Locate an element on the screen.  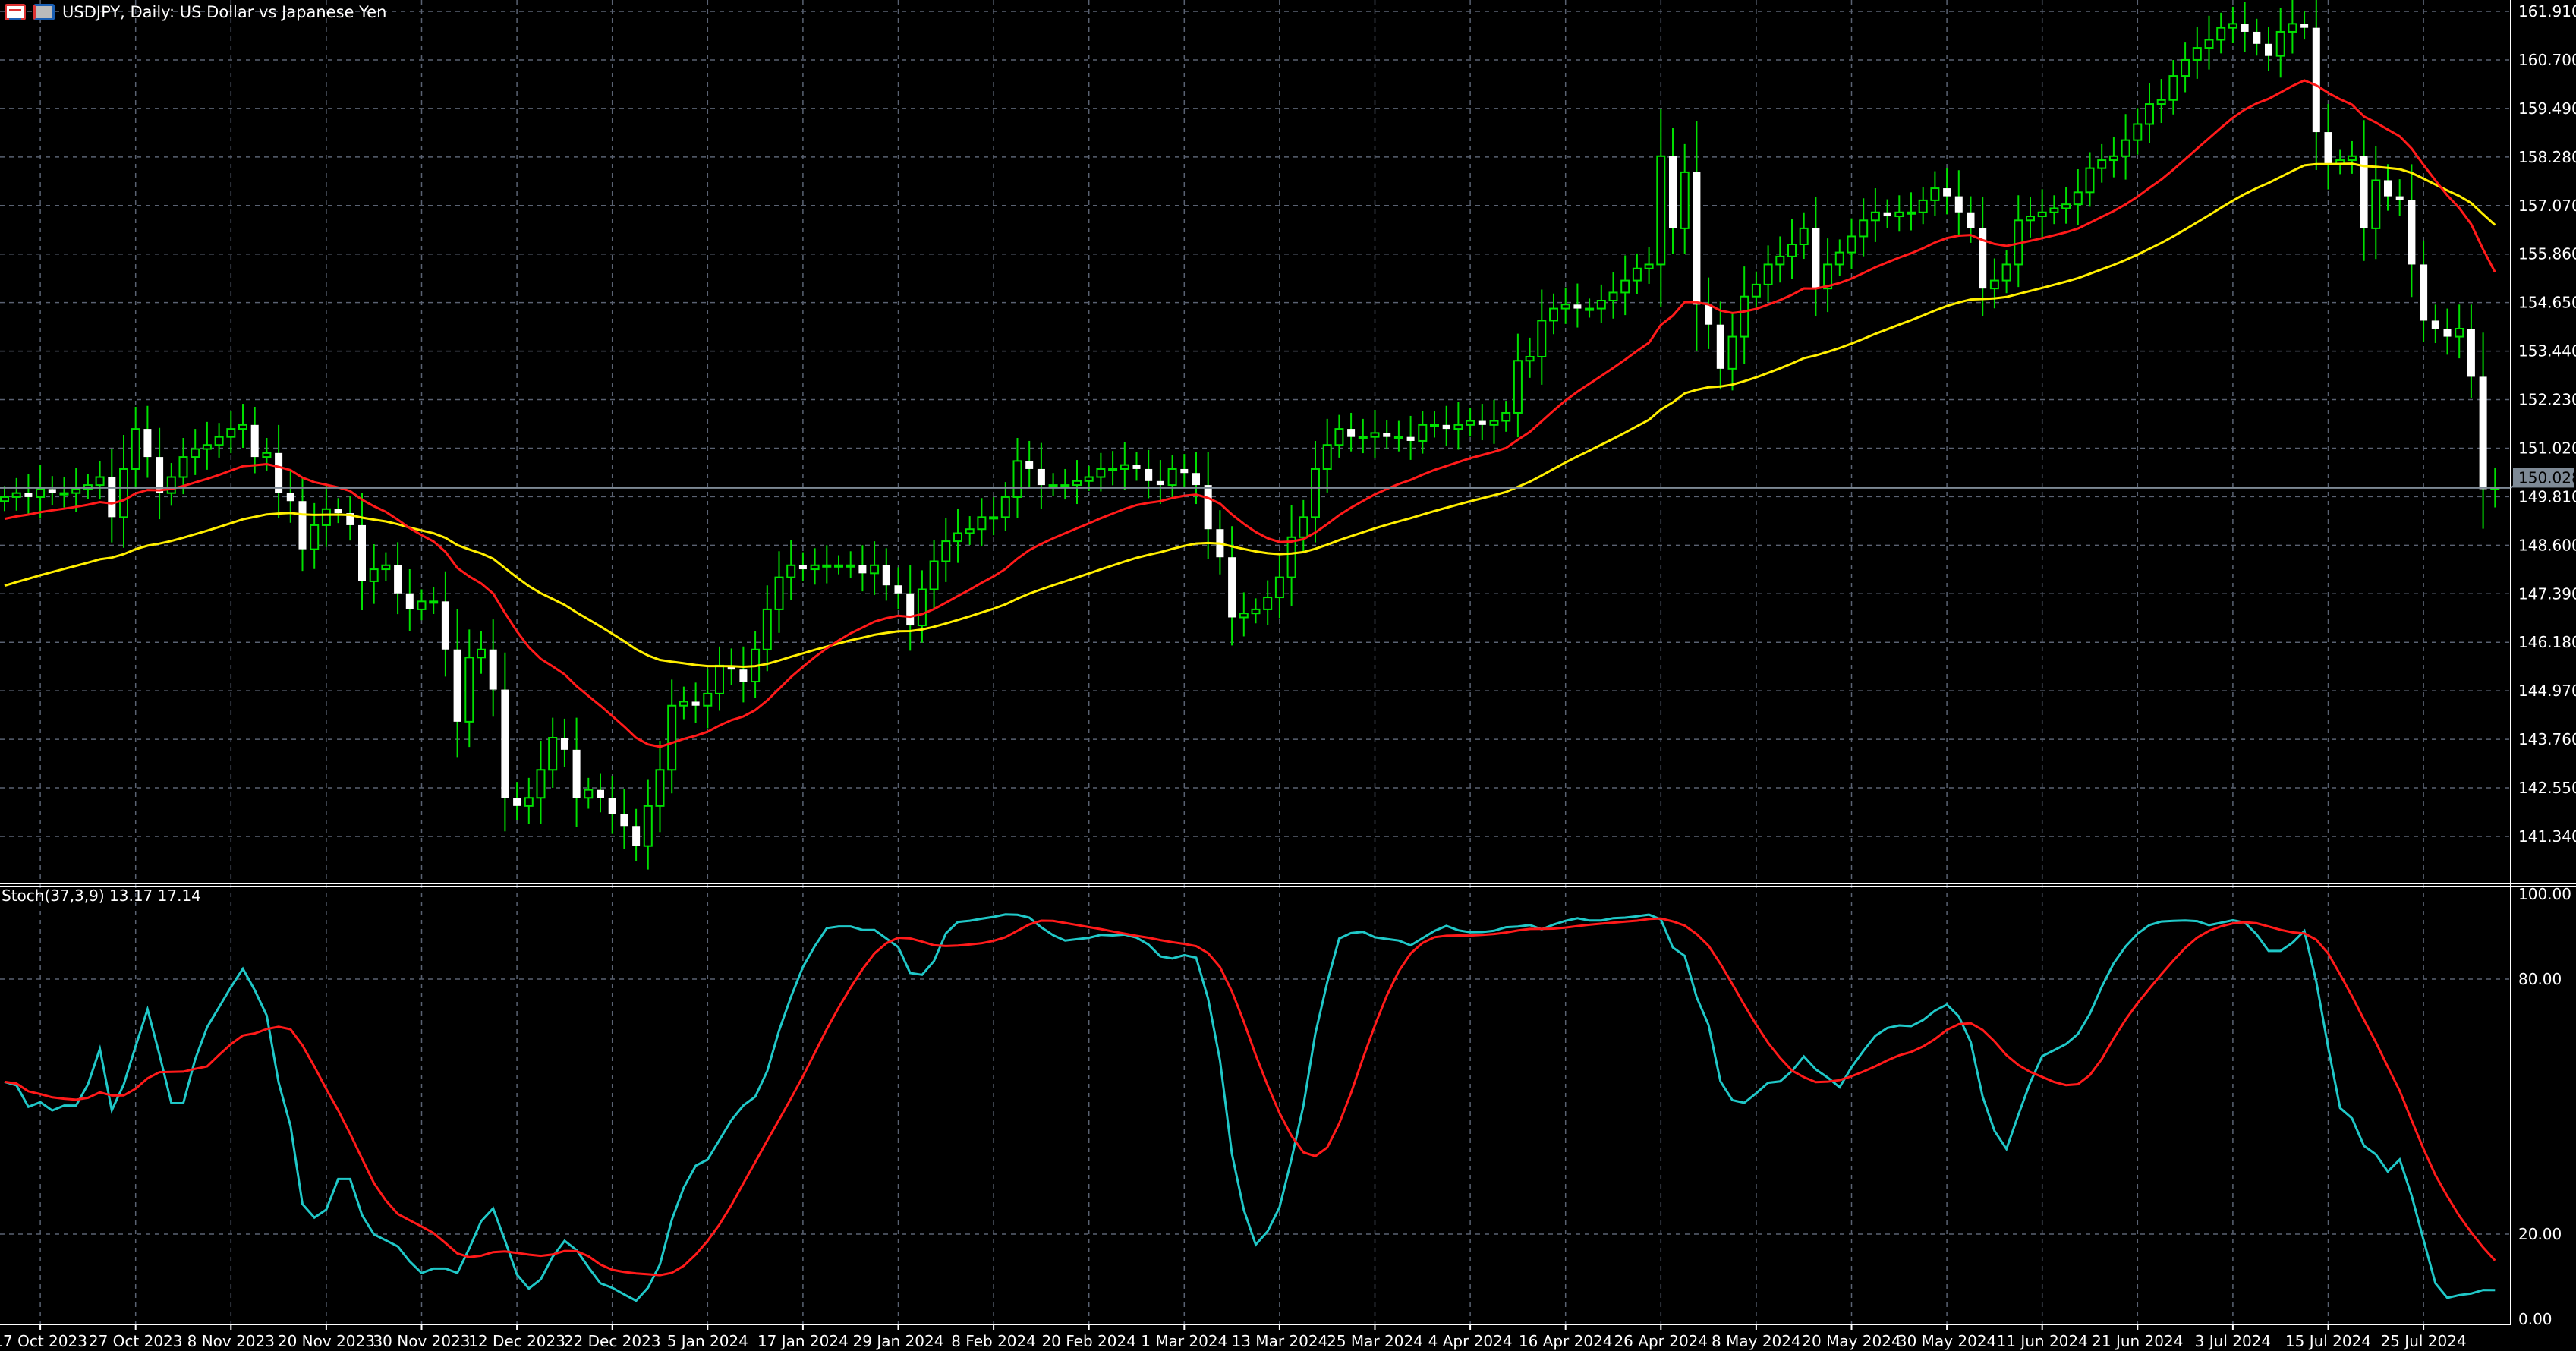
price-axis-label: 143.760 is located at coordinates (2547, 739).